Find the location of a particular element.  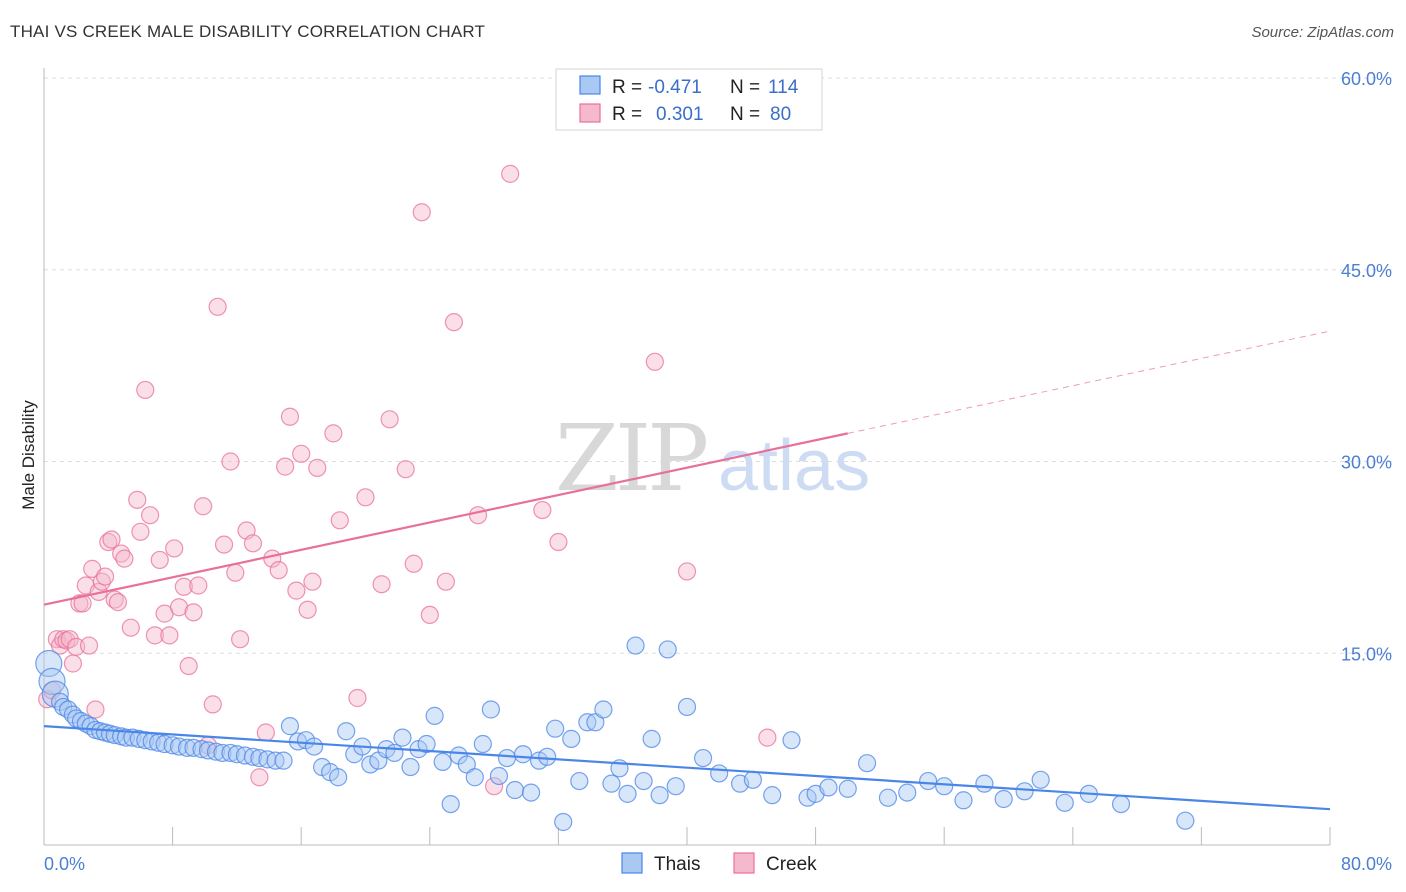

legend-swatch-creek is located at coordinates (590, 113).